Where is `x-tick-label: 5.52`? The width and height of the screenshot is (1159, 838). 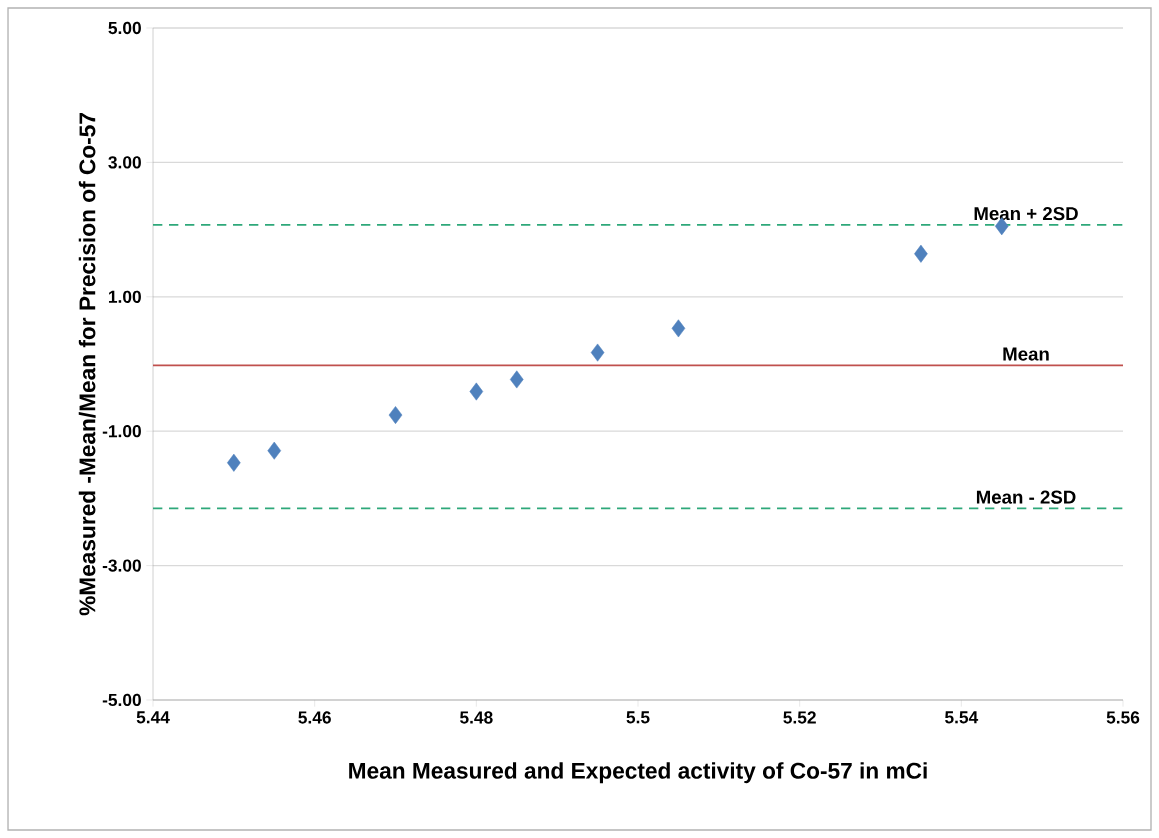 x-tick-label: 5.52 is located at coordinates (799, 717).